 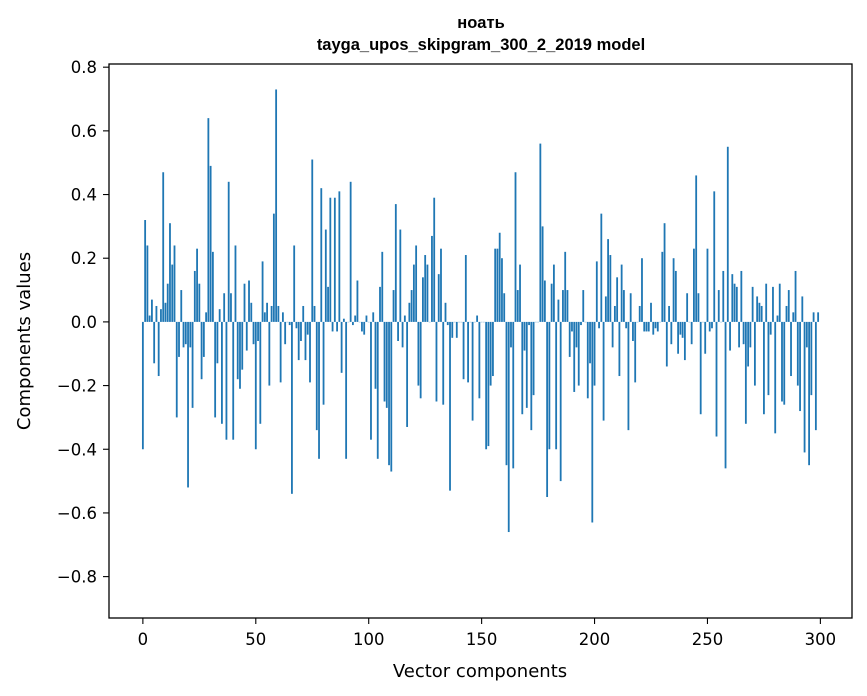 I want to click on chart-title-line1: ноать, so click(x=480, y=23).